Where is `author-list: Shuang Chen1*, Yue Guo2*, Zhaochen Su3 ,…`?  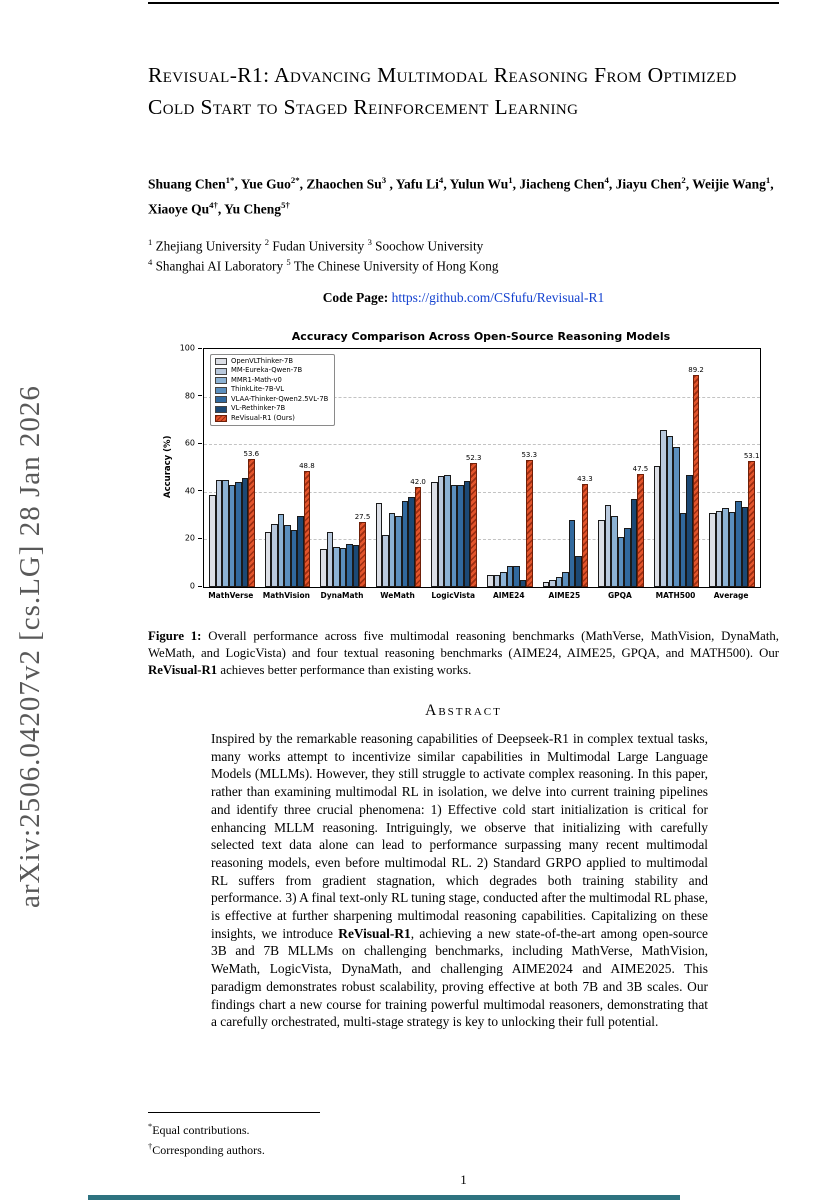
author-list: Shuang Chen1*, Yue Guo2*, Zhaochen Su3 ,… is located at coordinates (461, 195).